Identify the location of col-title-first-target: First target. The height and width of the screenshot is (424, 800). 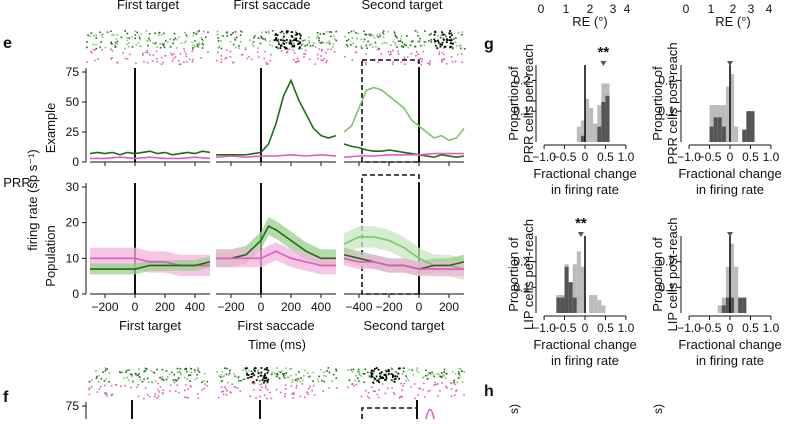
(148, 6).